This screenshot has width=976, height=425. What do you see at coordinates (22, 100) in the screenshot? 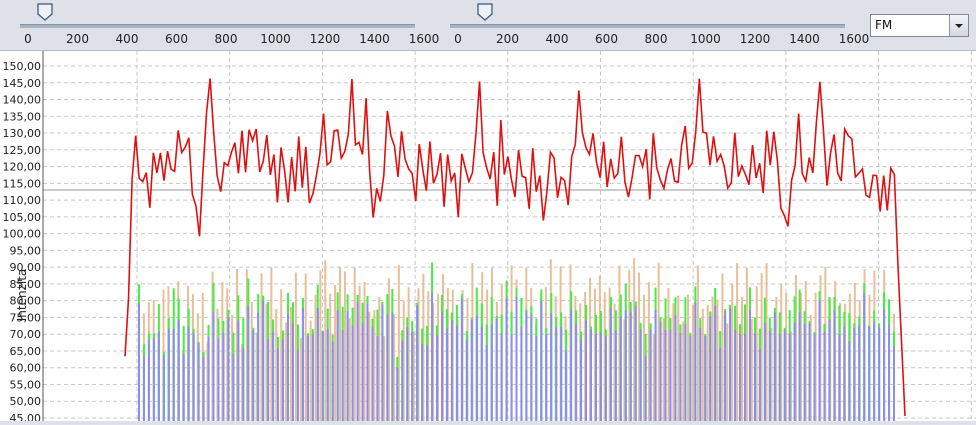
I see `y-tick-label: 140,00` at bounding box center [22, 100].